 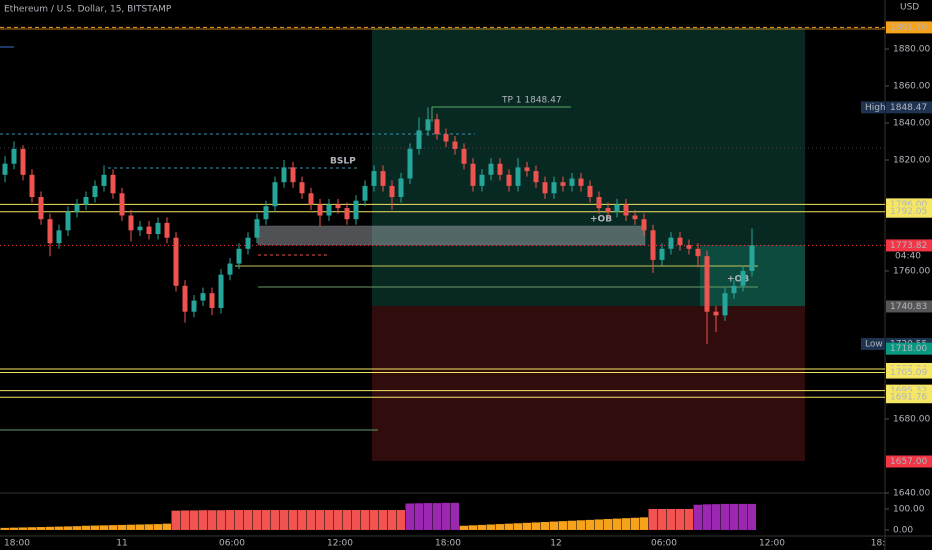 I want to click on price-label: 1657.00, so click(x=908, y=462).